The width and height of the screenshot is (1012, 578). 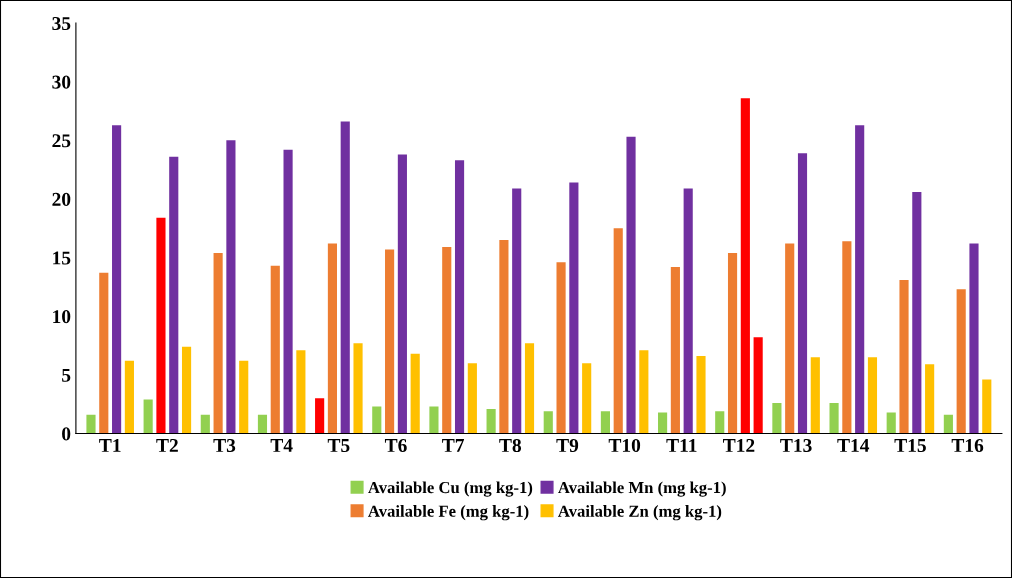 What do you see at coordinates (110, 445) in the screenshot?
I see `x-tick-label: T1` at bounding box center [110, 445].